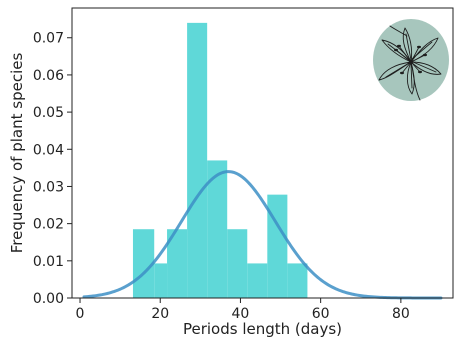  Describe the element at coordinates (80, 314) in the screenshot. I see `x-tick-label: 0` at that location.